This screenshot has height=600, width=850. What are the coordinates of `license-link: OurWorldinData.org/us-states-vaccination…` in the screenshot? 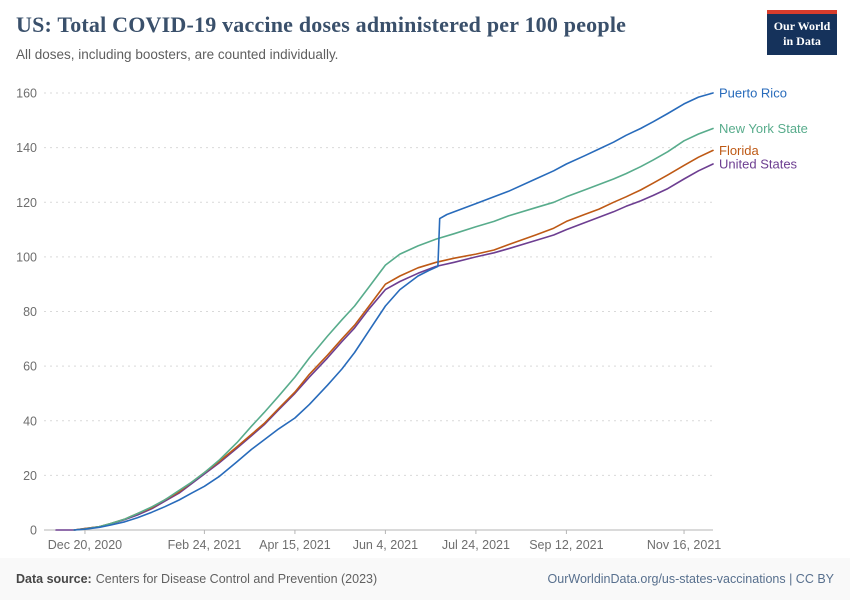 It's located at (690, 579).